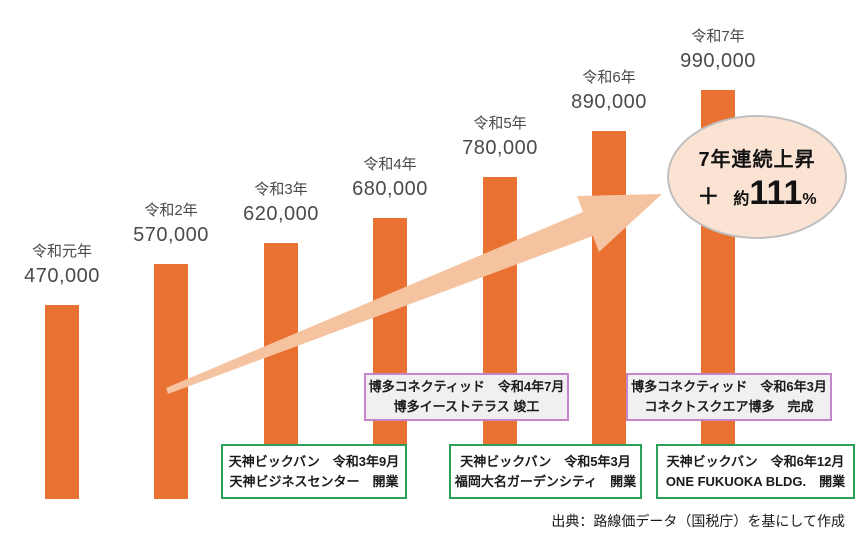  Describe the element at coordinates (314, 481) in the screenshot. I see `note-line: 天神ビジネスセンター 開業` at that location.